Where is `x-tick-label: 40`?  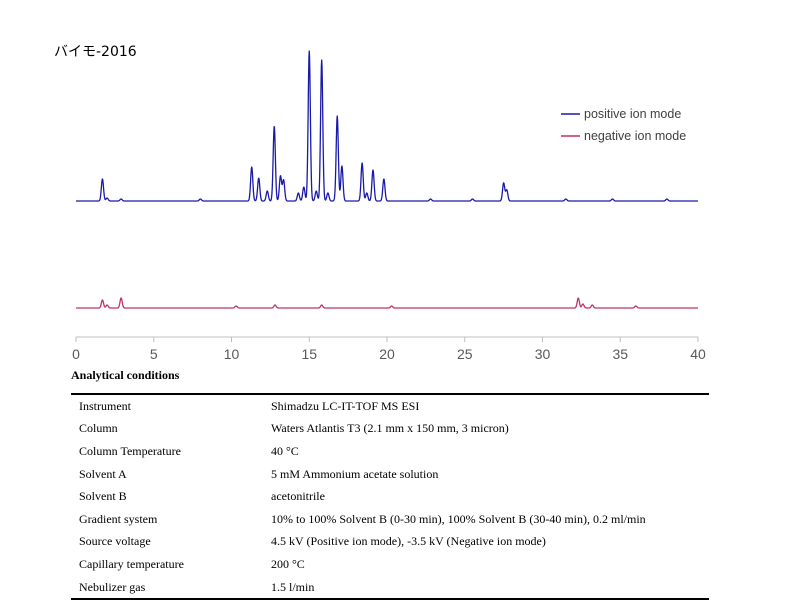 x-tick-label: 40 is located at coordinates (698, 354).